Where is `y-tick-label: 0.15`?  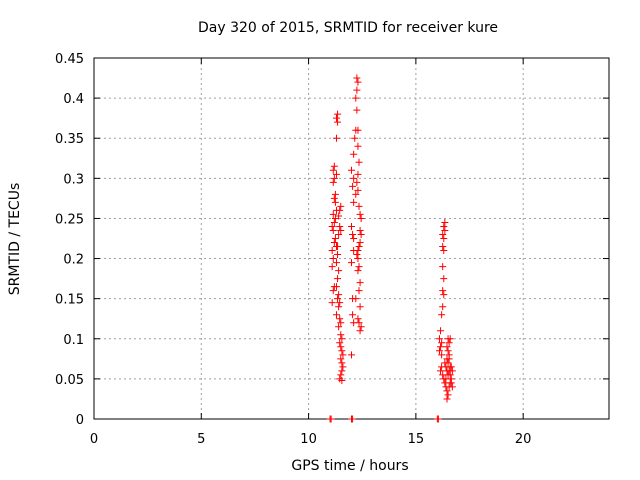
y-tick-label: 0.15 is located at coordinates (69, 300).